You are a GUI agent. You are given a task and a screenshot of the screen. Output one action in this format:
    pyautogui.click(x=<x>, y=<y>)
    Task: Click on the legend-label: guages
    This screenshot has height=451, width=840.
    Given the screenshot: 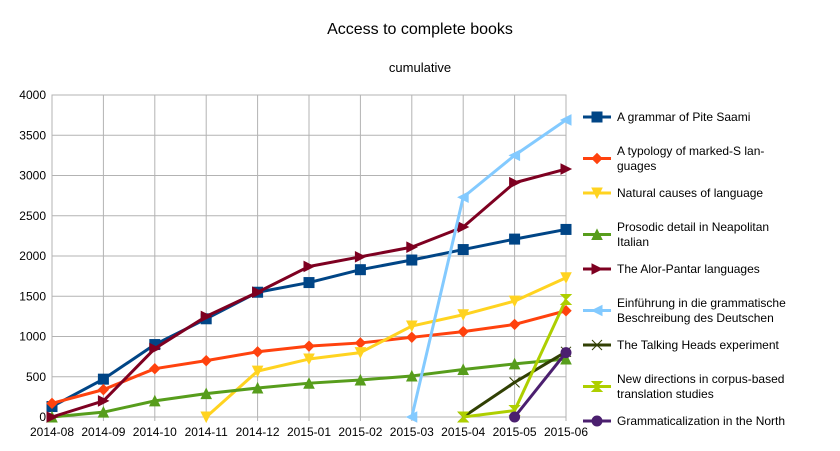 What is the action you would take?
    pyautogui.click(x=636, y=166)
    